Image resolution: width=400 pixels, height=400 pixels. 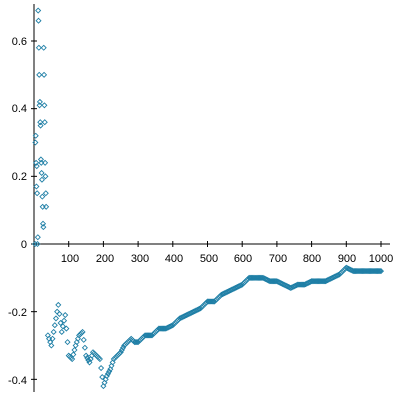 I want to click on x-tick-label: 1000, so click(x=381, y=259).